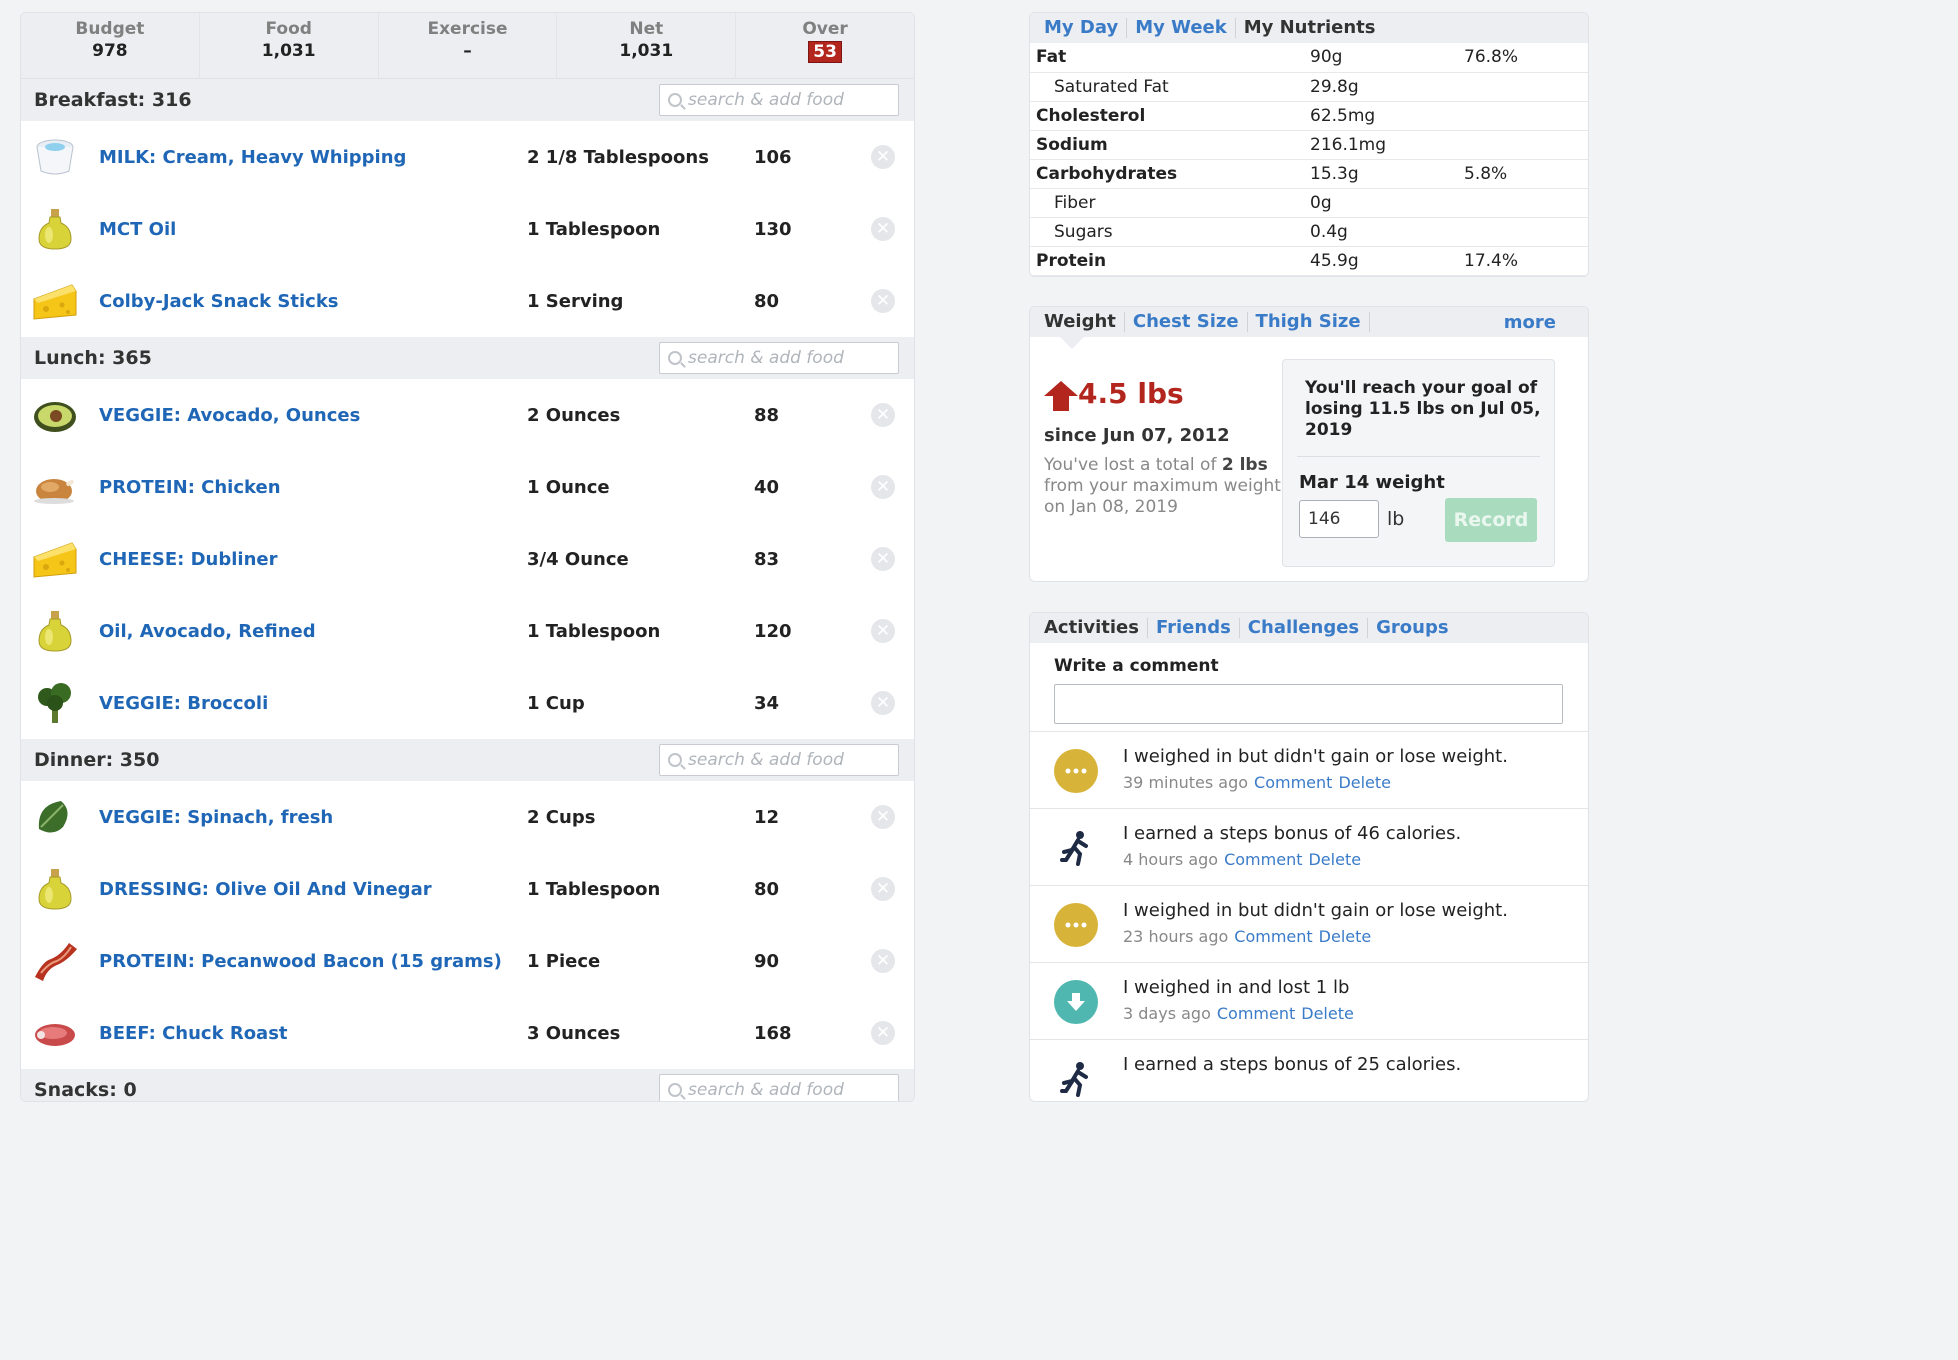  I want to click on more-link: more, so click(1529, 322).